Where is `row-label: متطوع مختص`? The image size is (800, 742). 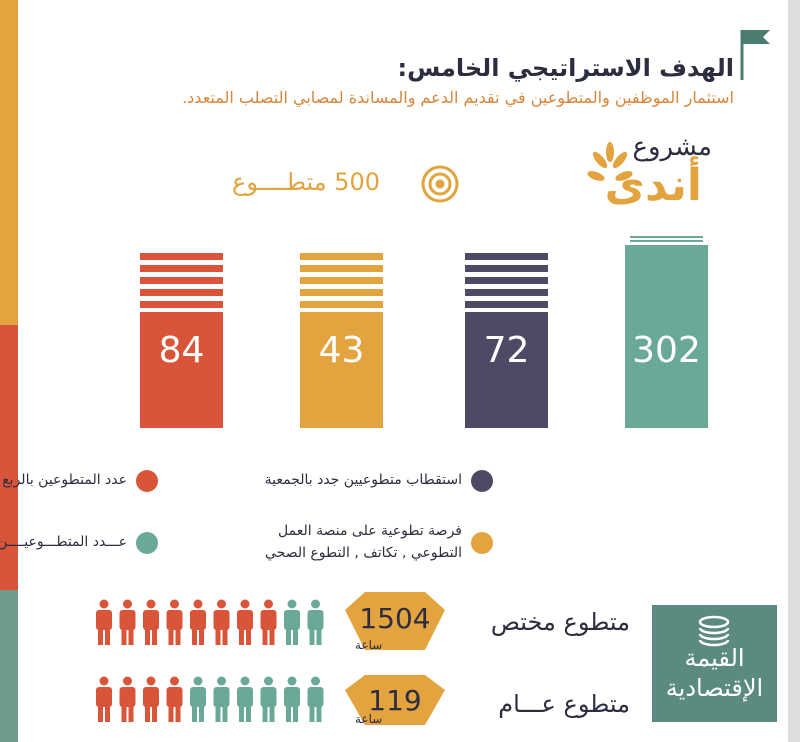 row-label: متطوع مختص is located at coordinates (560, 622).